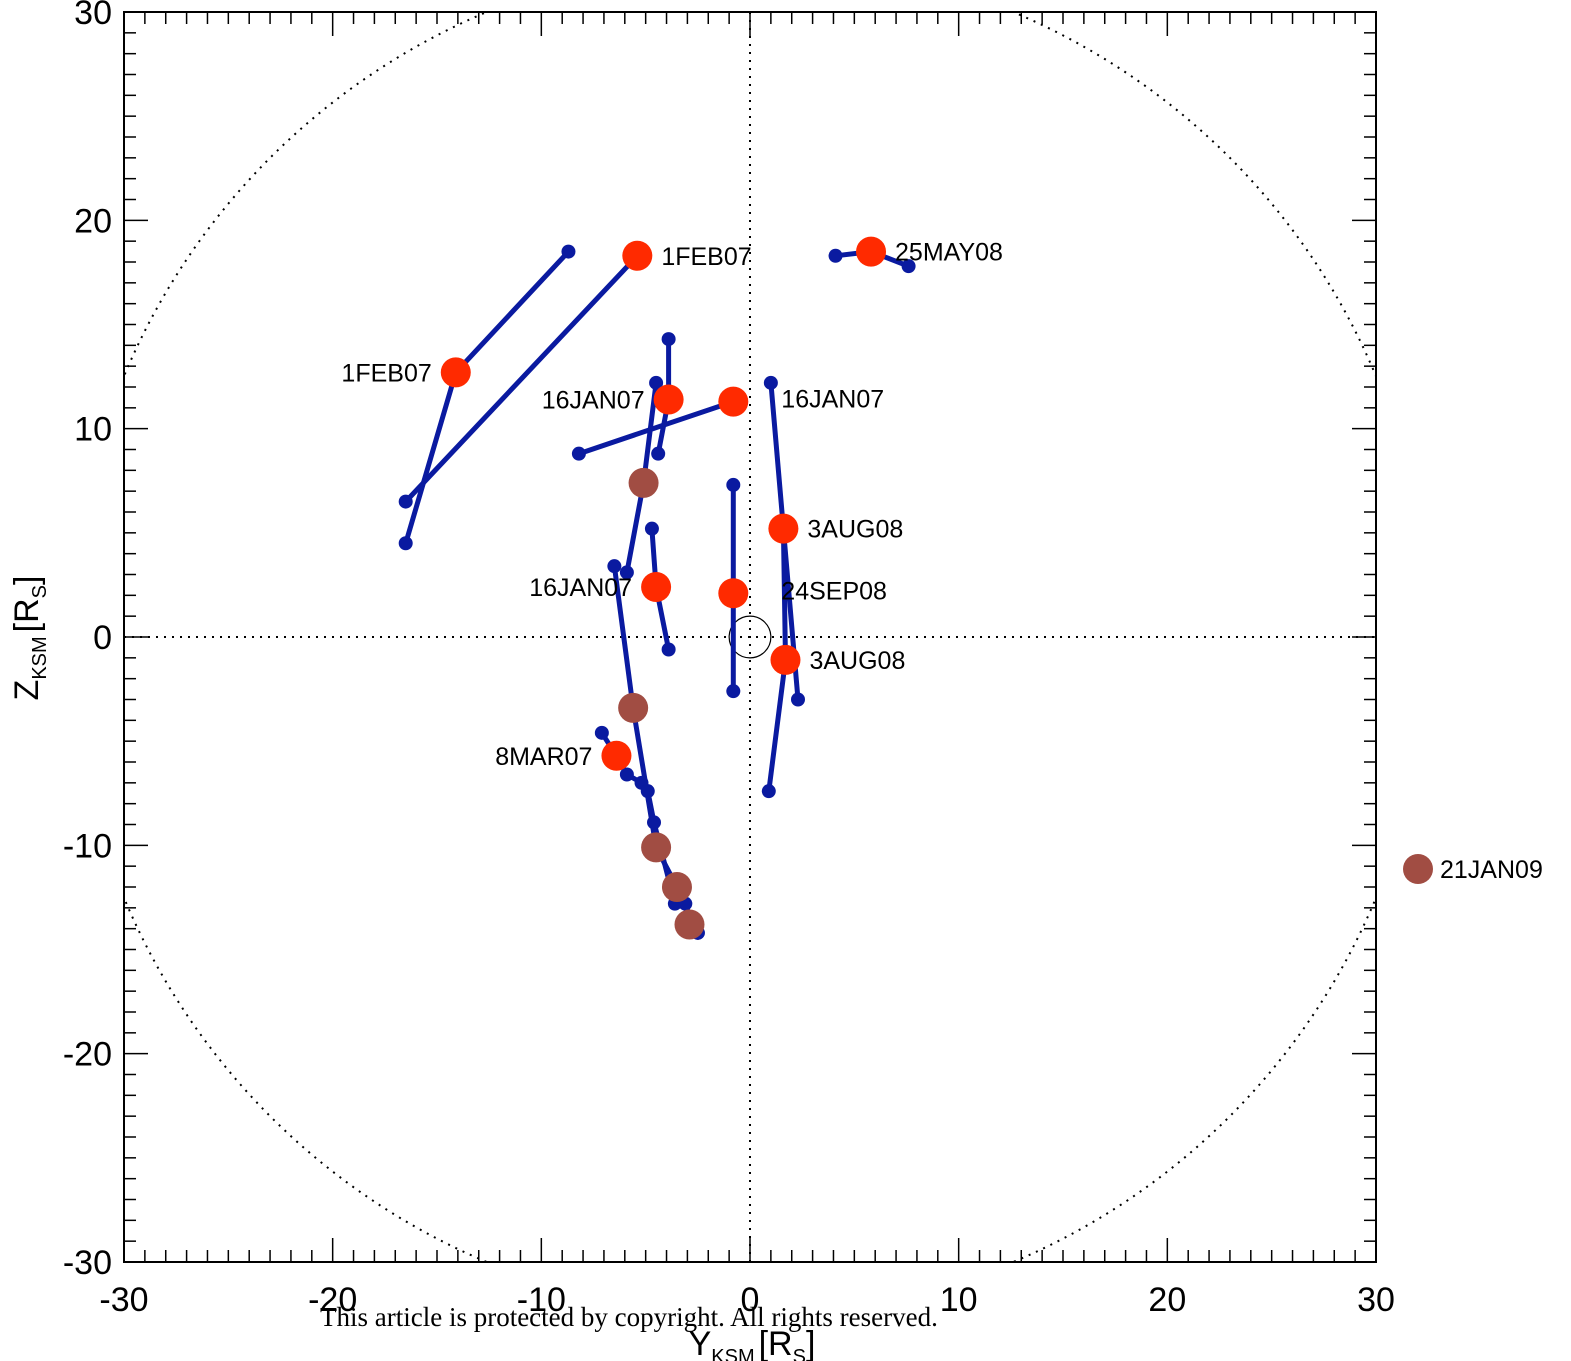  What do you see at coordinates (580, 588) in the screenshot?
I see `event-label-7: 16JAN07` at bounding box center [580, 588].